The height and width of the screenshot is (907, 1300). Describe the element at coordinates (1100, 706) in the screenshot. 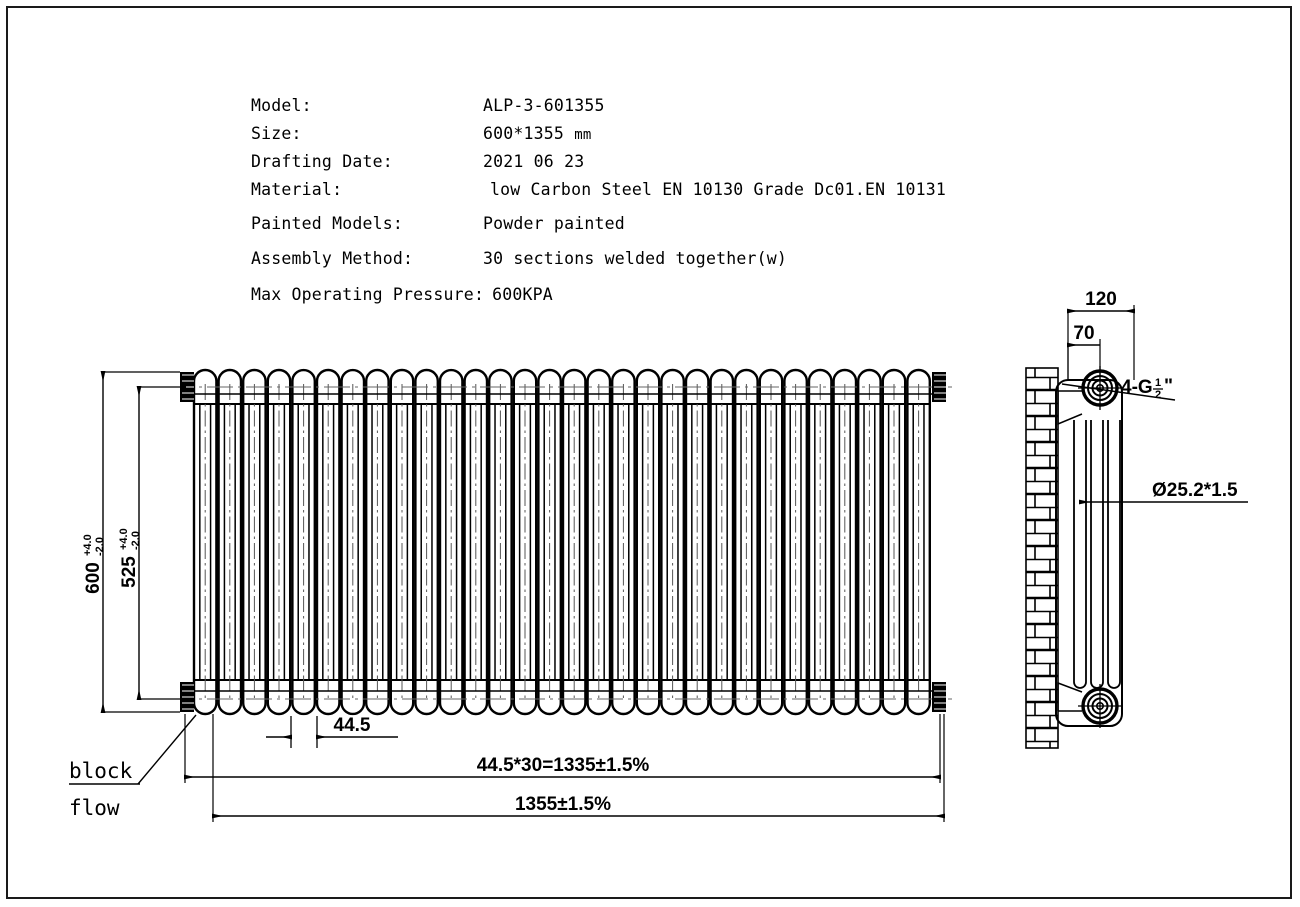

I see `valve-port-bottom` at that location.